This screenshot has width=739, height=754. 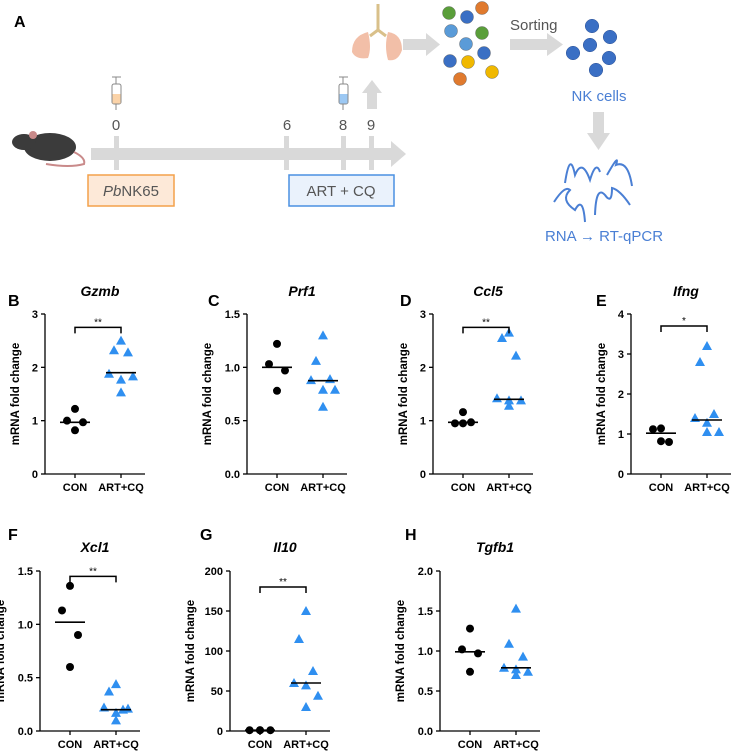 I want to click on mixed-cells-icon, so click(x=470, y=43).